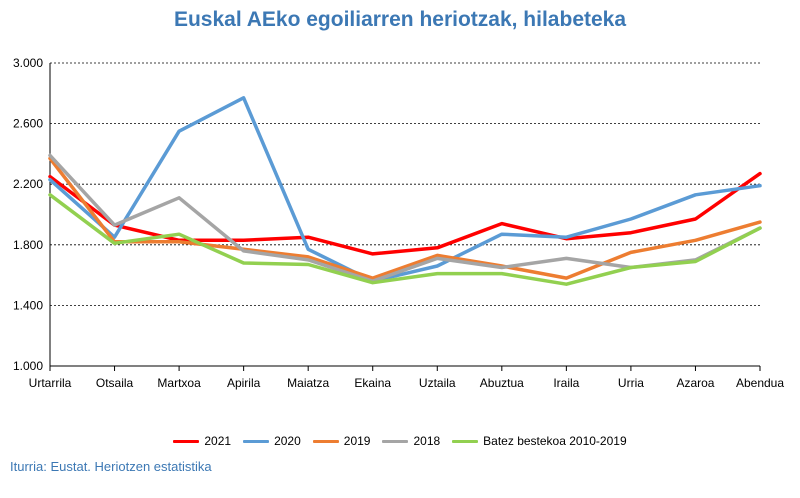 This screenshot has width=800, height=498. What do you see at coordinates (427, 441) in the screenshot?
I see `legend-label: 2018` at bounding box center [427, 441].